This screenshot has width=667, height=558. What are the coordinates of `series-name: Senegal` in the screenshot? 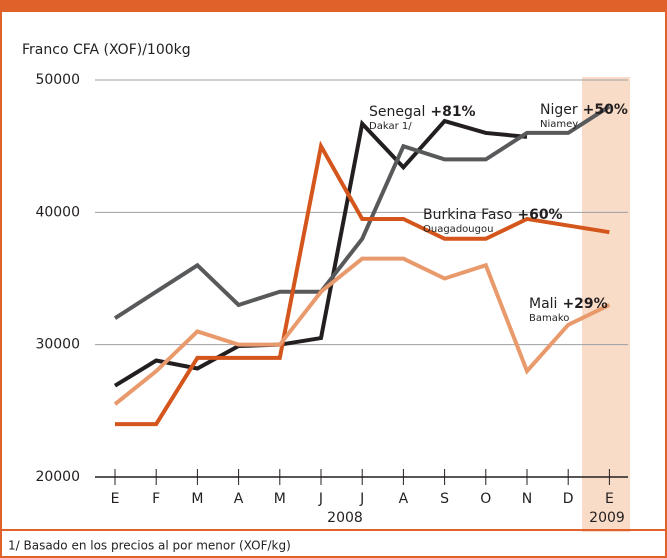 It's located at (397, 112).